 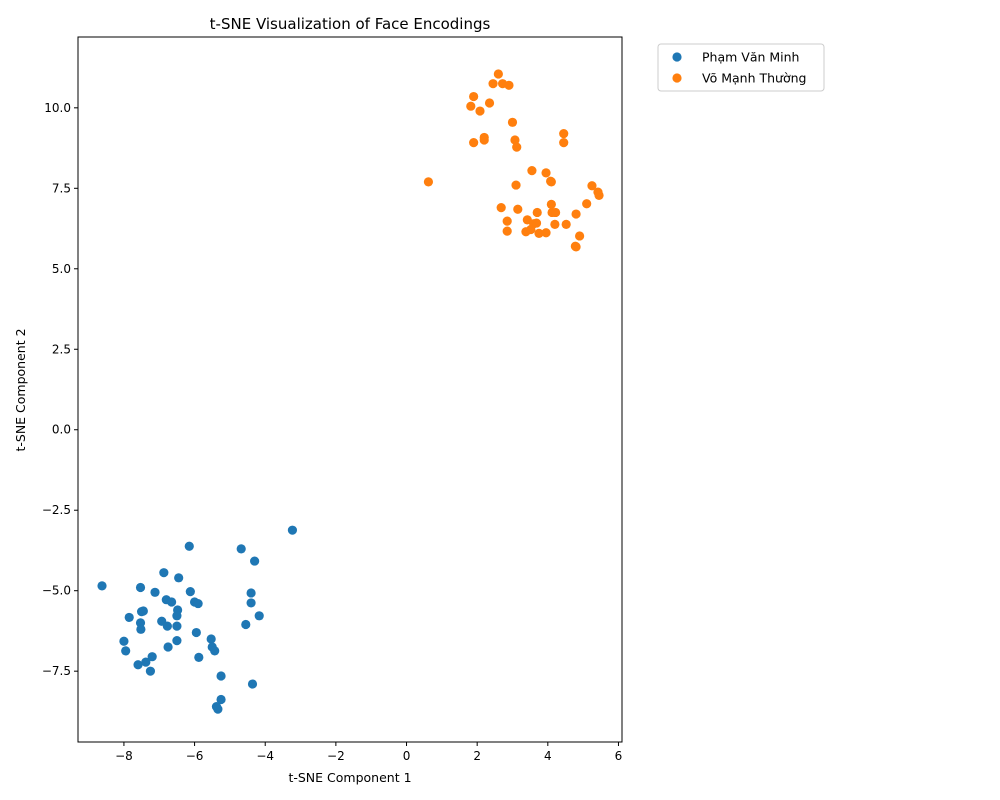 I want to click on y-tick-label: 2.5, so click(x=61, y=349).